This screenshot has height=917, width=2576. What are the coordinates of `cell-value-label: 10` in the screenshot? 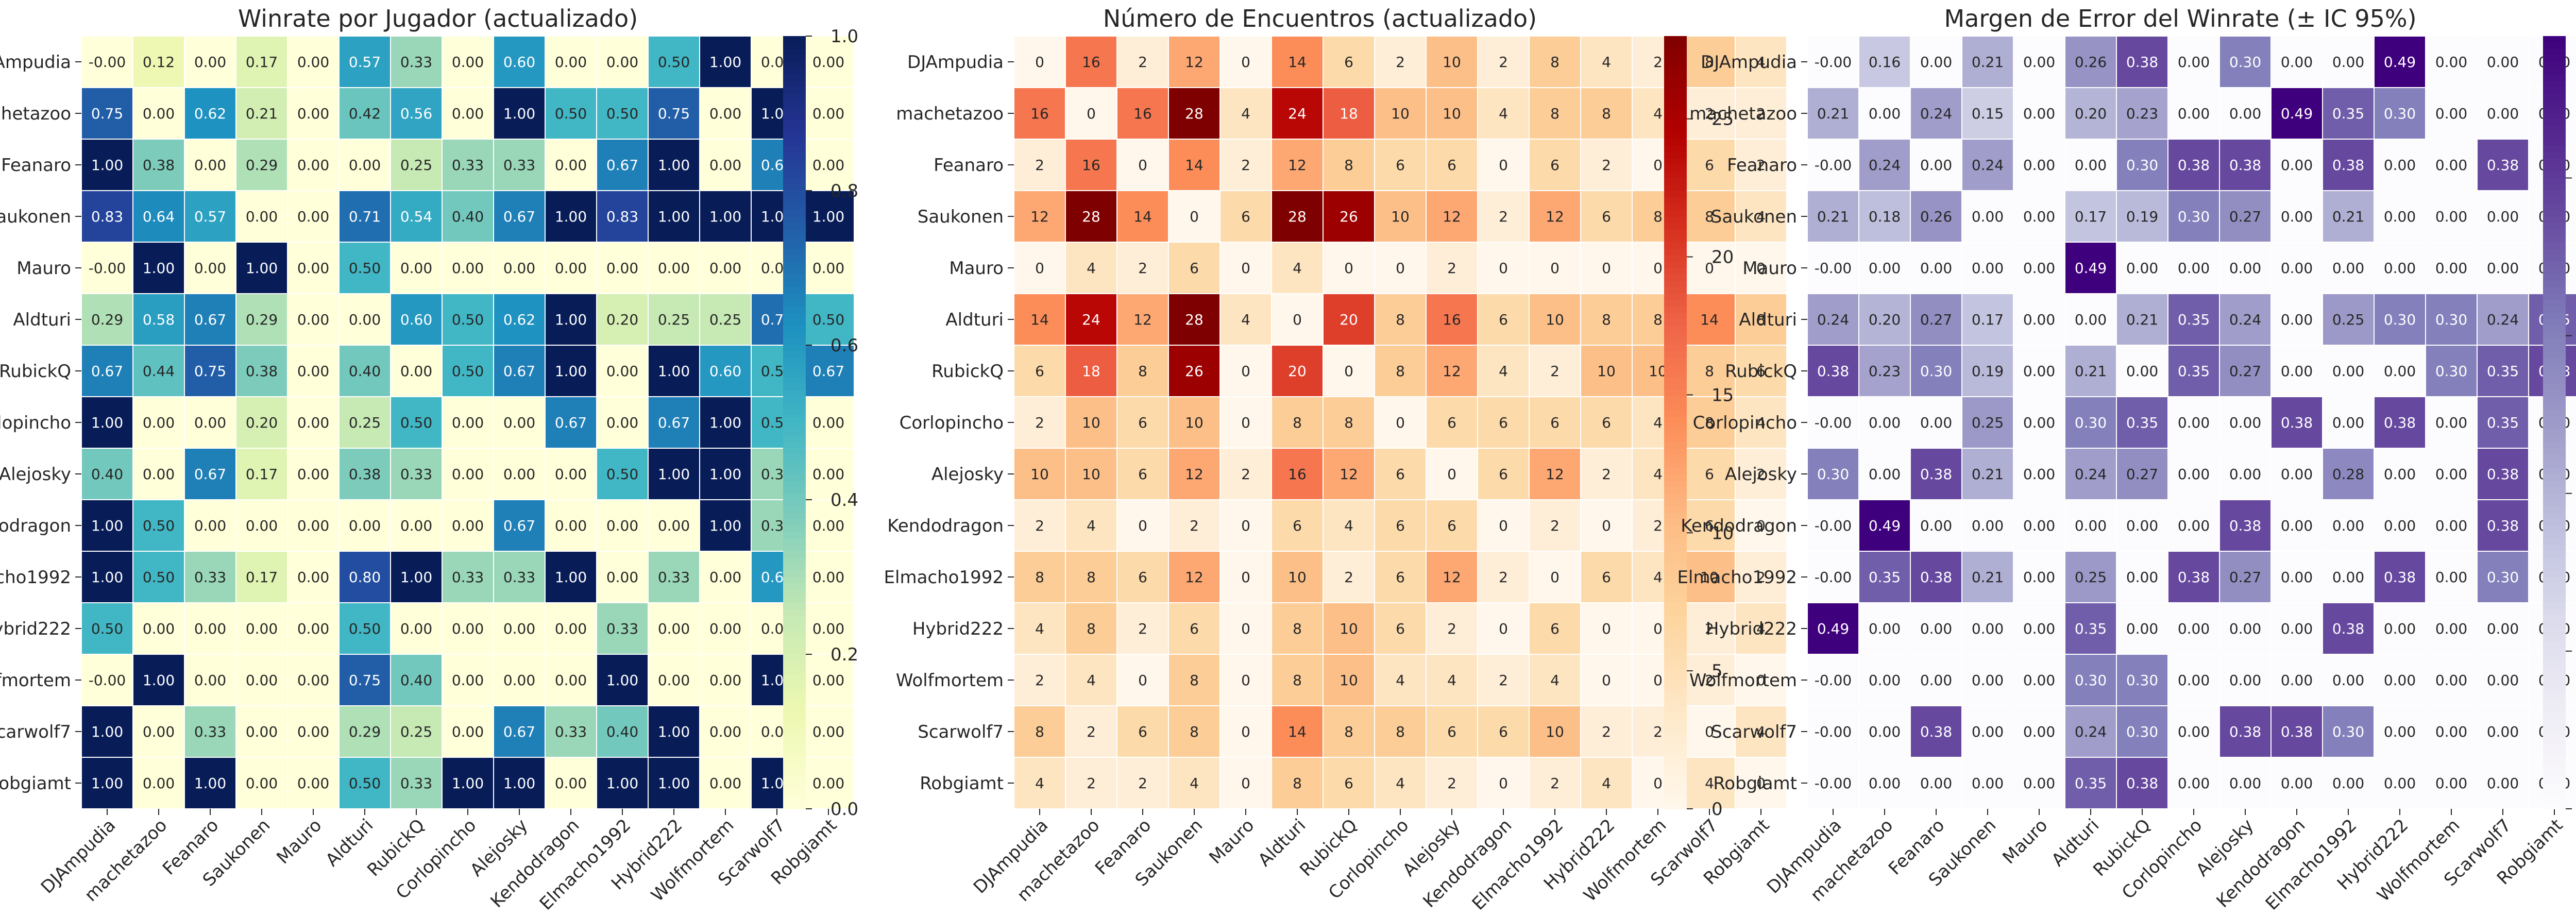 It's located at (1452, 114).